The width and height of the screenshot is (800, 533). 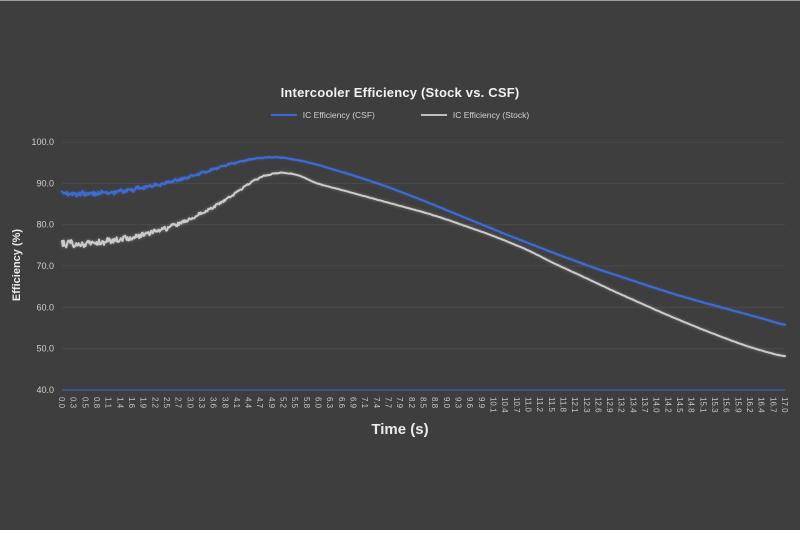 I want to click on x-tick-label: 15.6, so click(x=726, y=405).